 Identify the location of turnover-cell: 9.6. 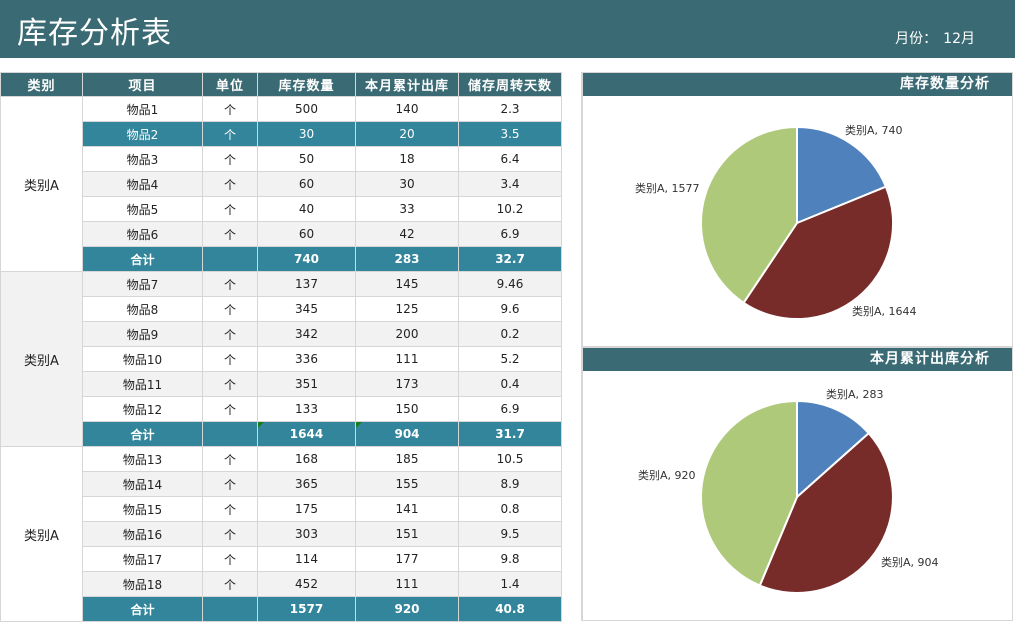
(510, 309).